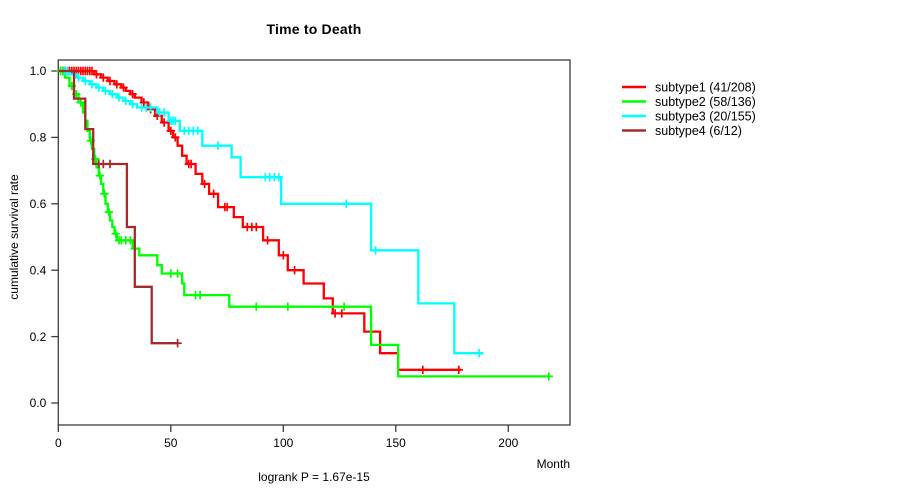 The height and width of the screenshot is (500, 900). I want to click on x-axis-label: Month, so click(553, 464).